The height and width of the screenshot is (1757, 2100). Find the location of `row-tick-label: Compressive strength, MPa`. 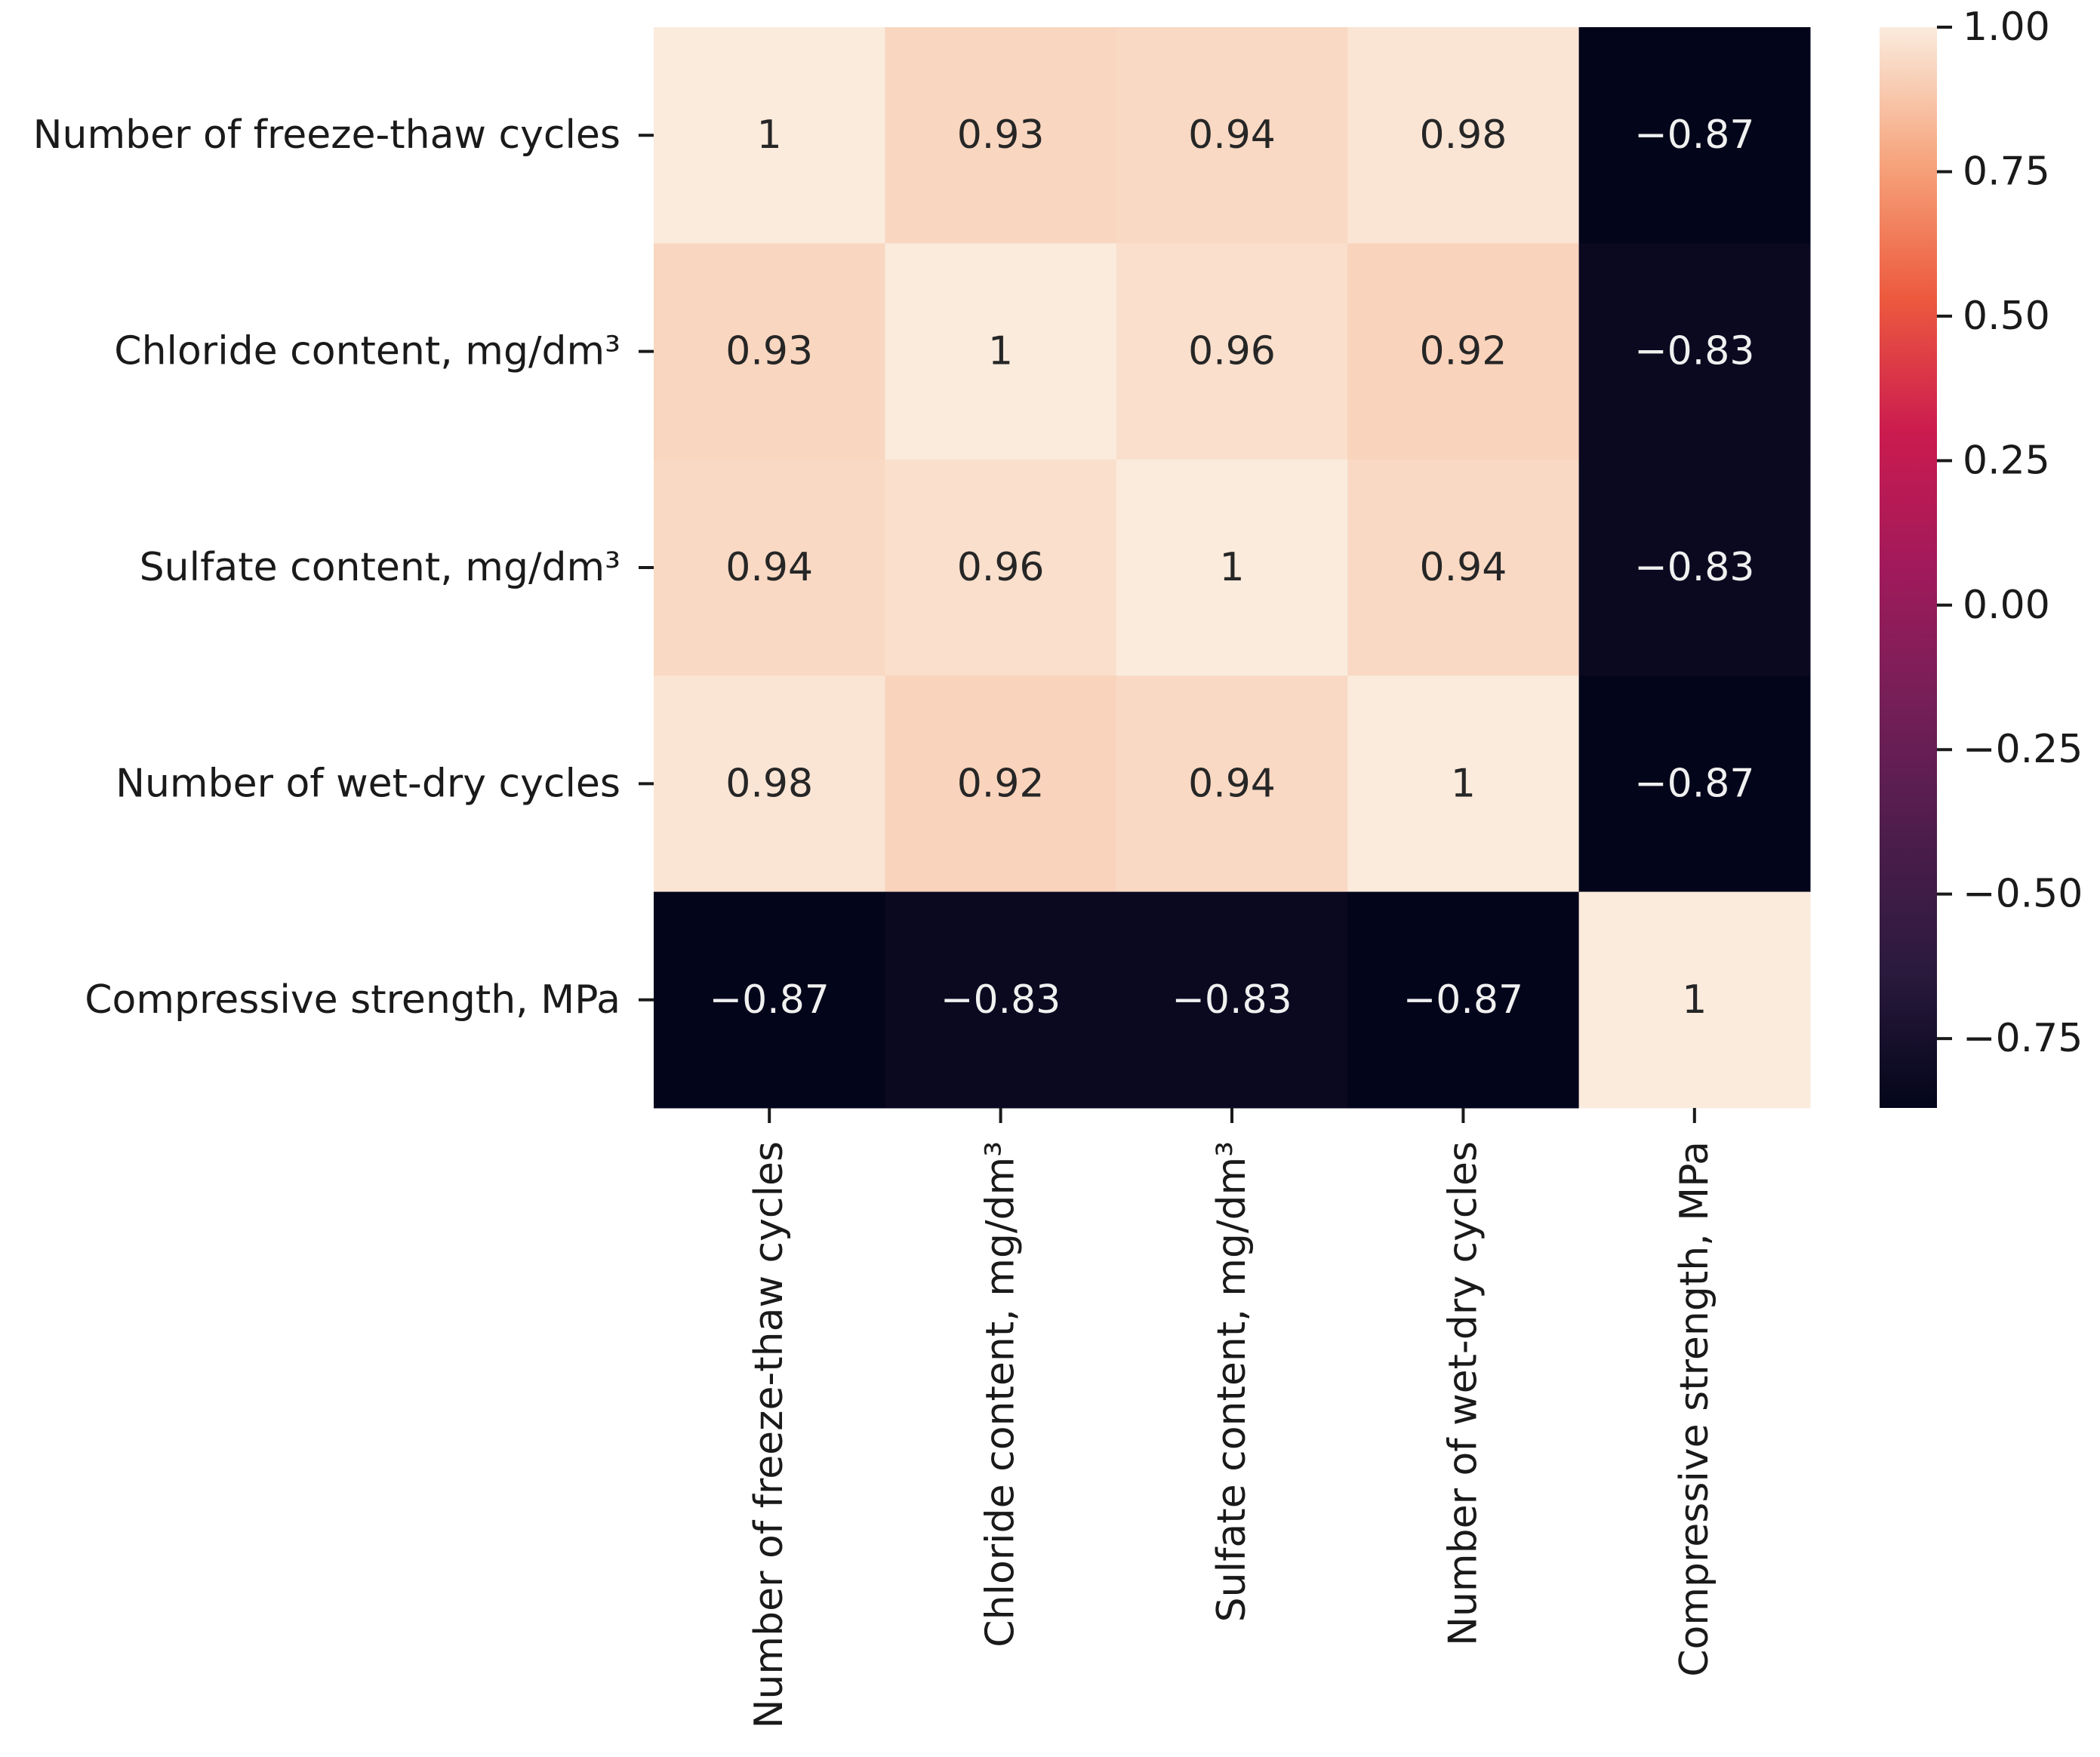

row-tick-label: Compressive strength, MPa is located at coordinates (353, 1000).